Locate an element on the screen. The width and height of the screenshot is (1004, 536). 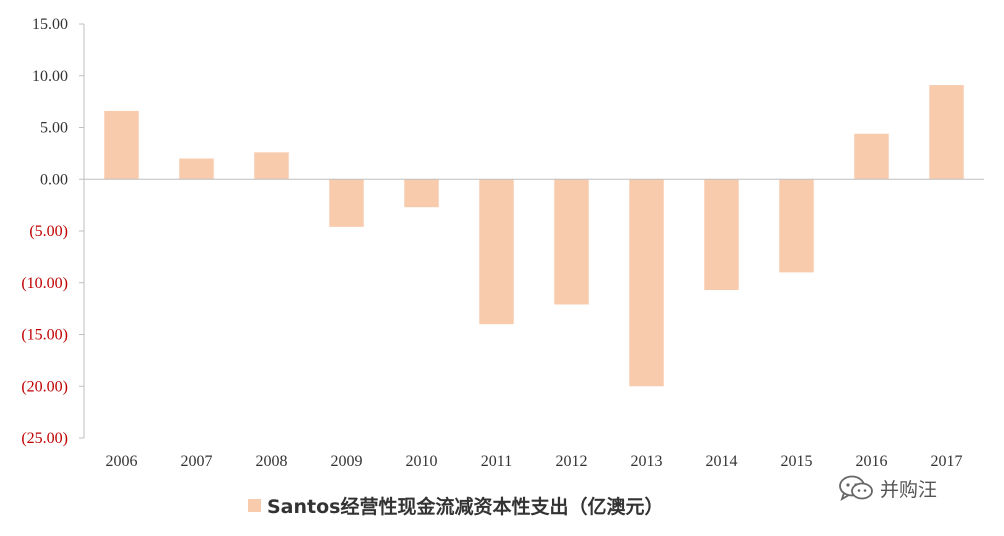
x-tick-label: 2007 is located at coordinates (197, 461).